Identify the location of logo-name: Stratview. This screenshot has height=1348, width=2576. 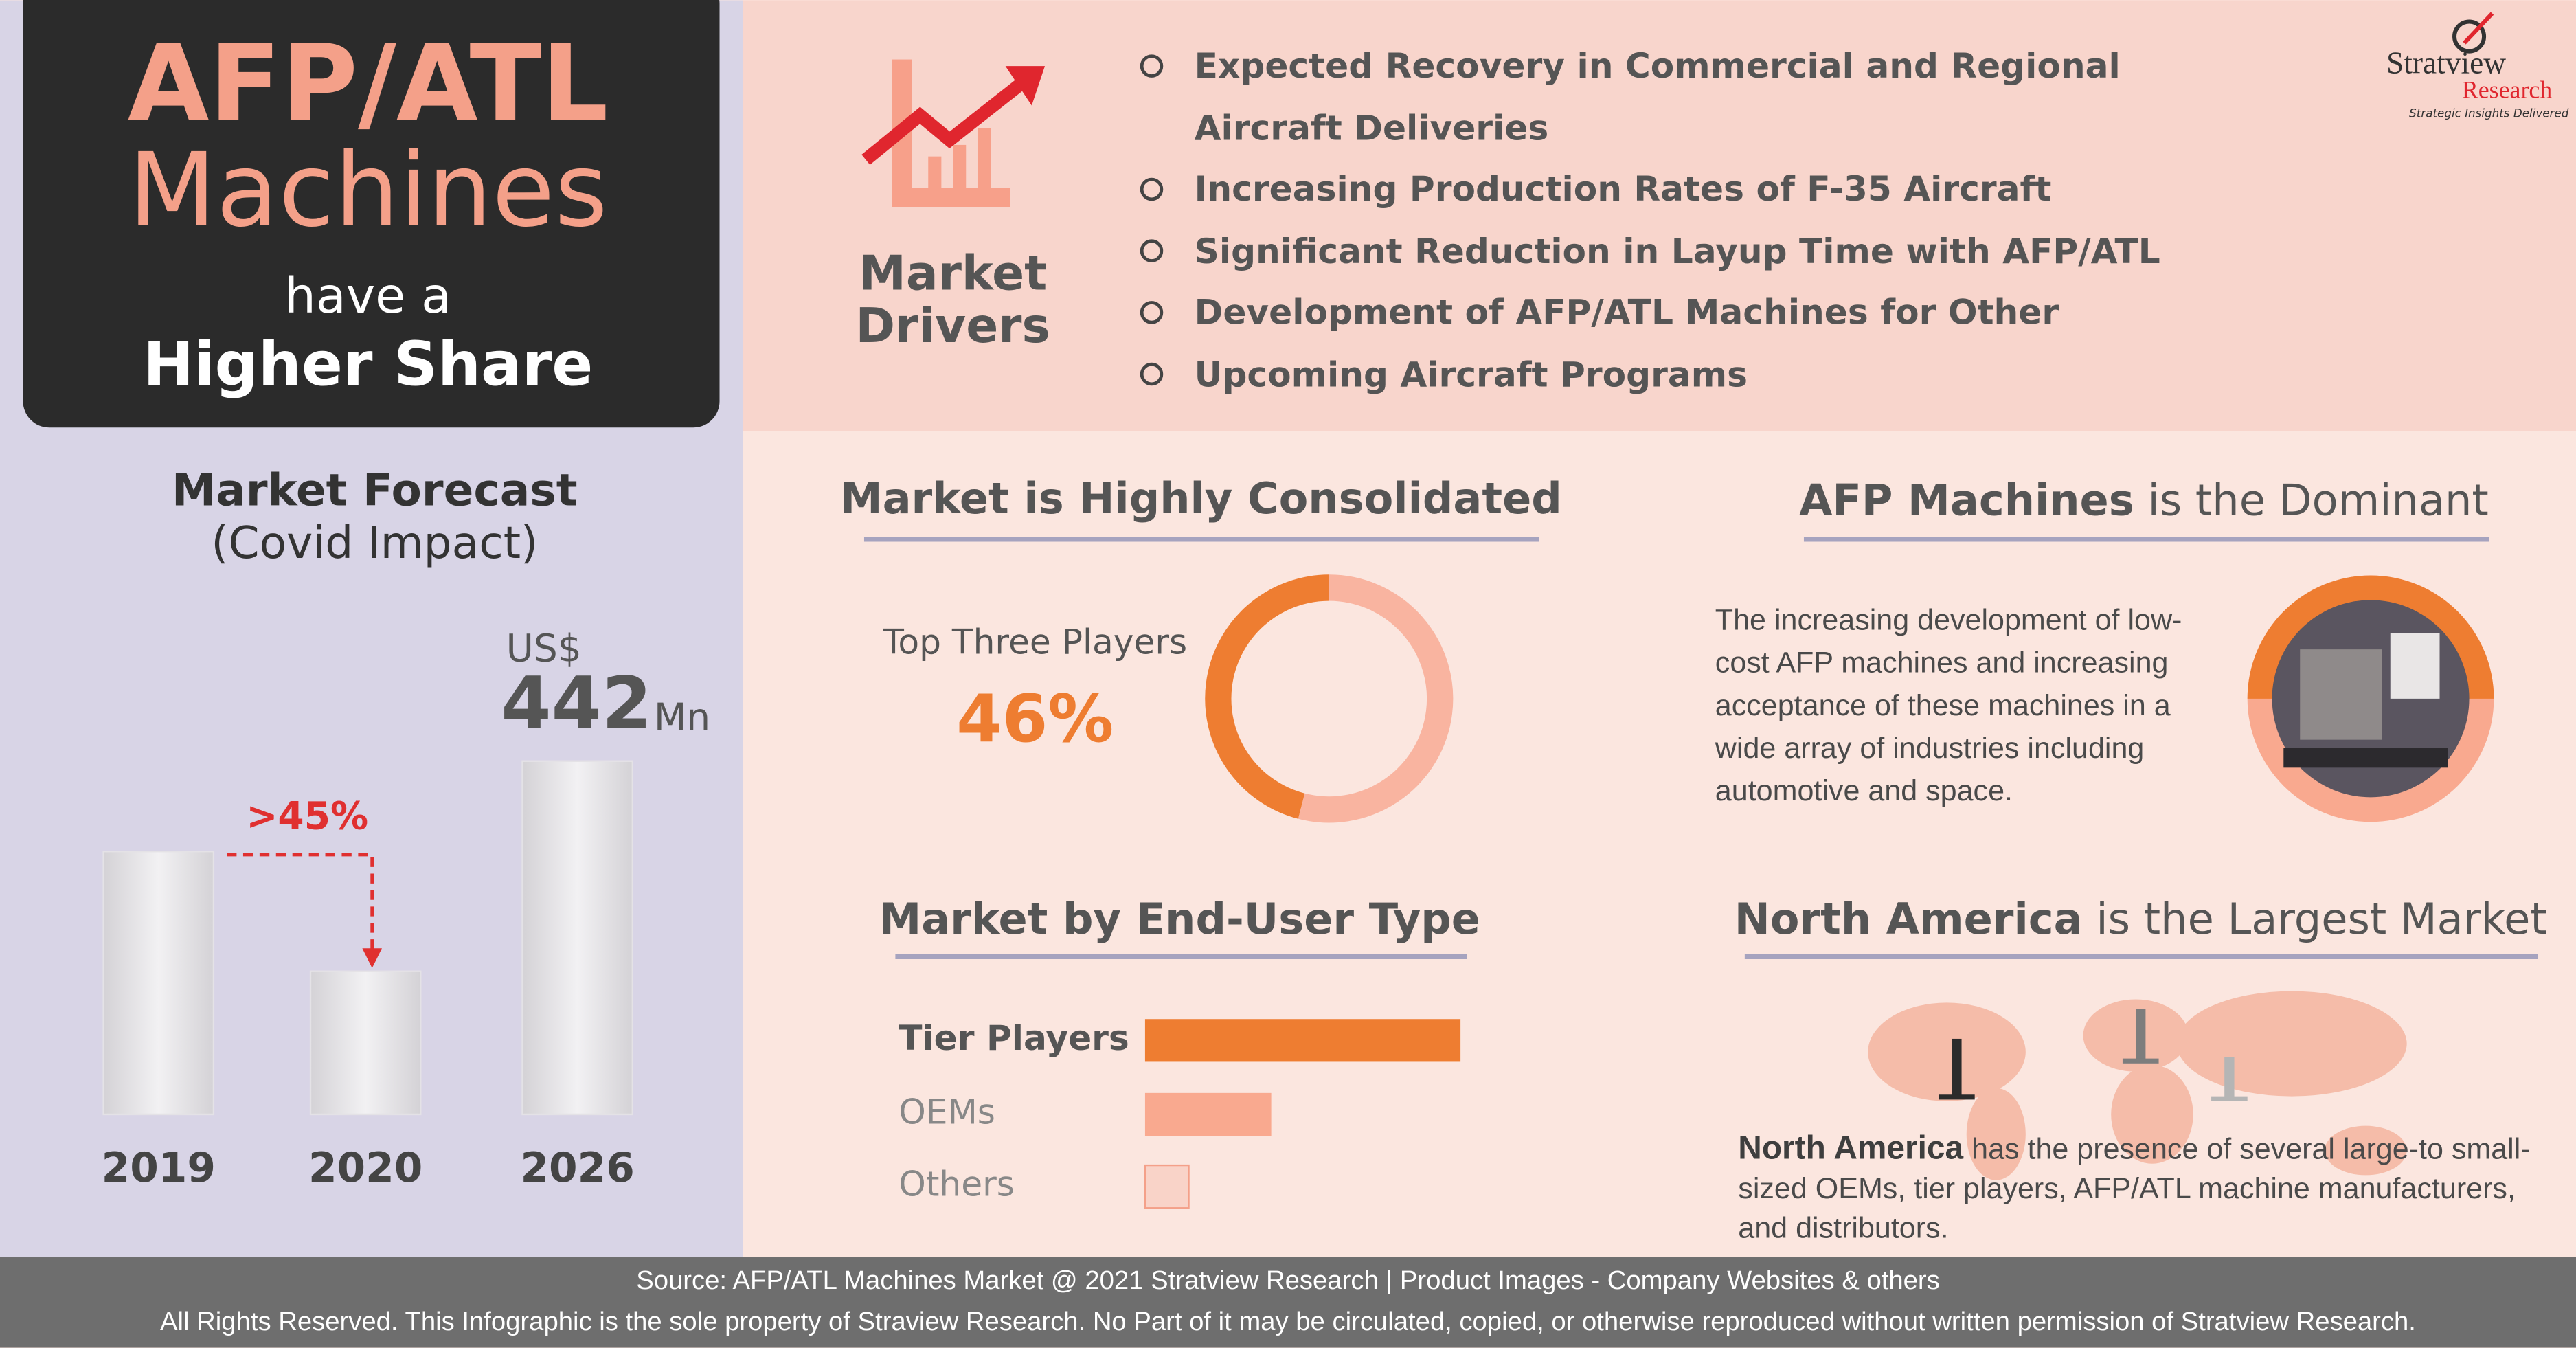
(2446, 63).